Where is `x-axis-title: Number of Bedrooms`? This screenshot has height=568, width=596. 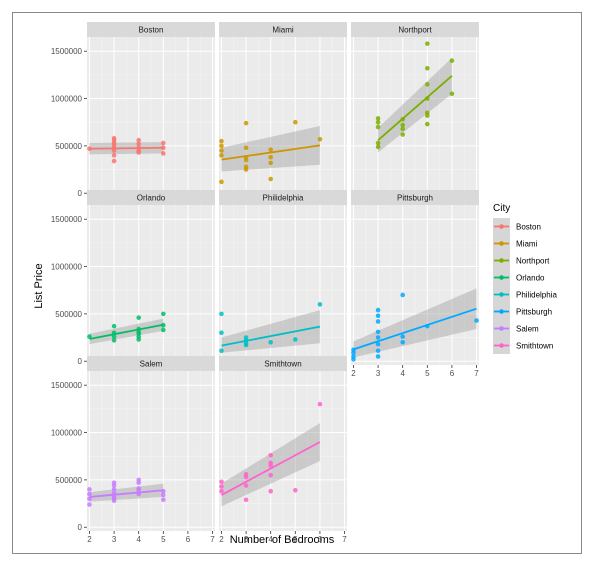 x-axis-title: Number of Bedrooms is located at coordinates (282, 540).